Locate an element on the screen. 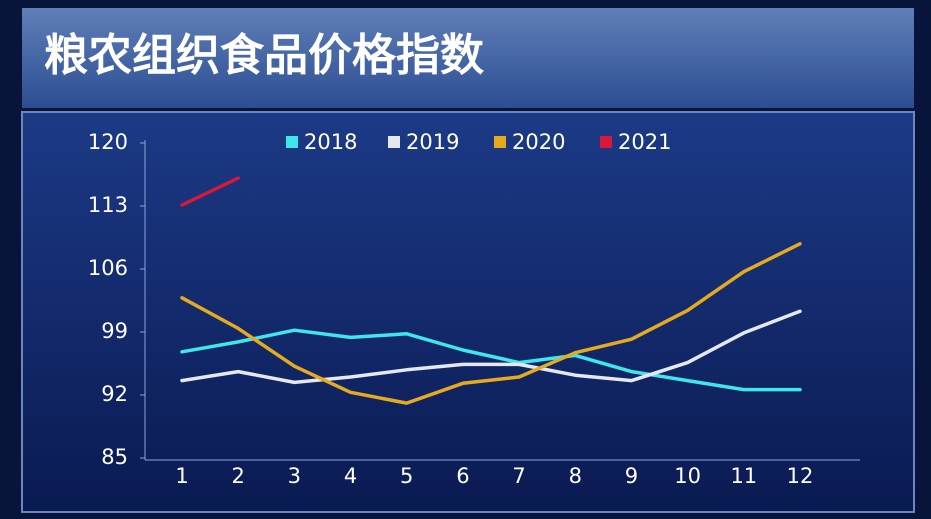  x-tick-label: 1 is located at coordinates (181, 476).